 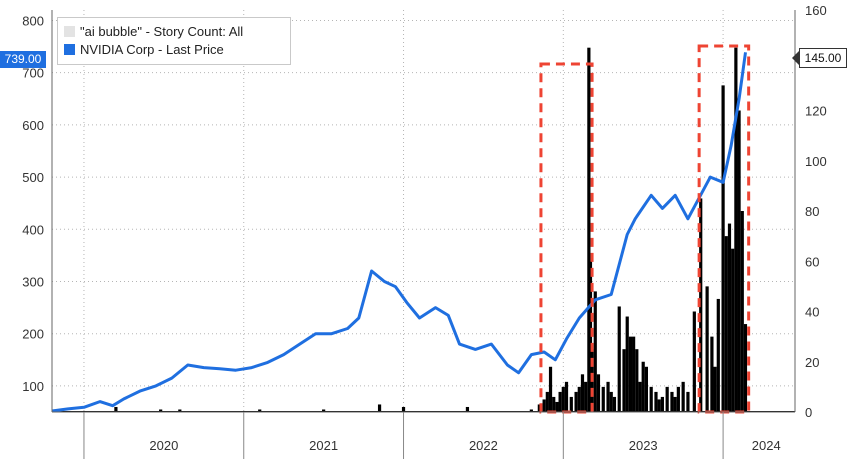 I want to click on legend-entry-price: NVIDIA Corp - Last Price, so click(x=144, y=50).